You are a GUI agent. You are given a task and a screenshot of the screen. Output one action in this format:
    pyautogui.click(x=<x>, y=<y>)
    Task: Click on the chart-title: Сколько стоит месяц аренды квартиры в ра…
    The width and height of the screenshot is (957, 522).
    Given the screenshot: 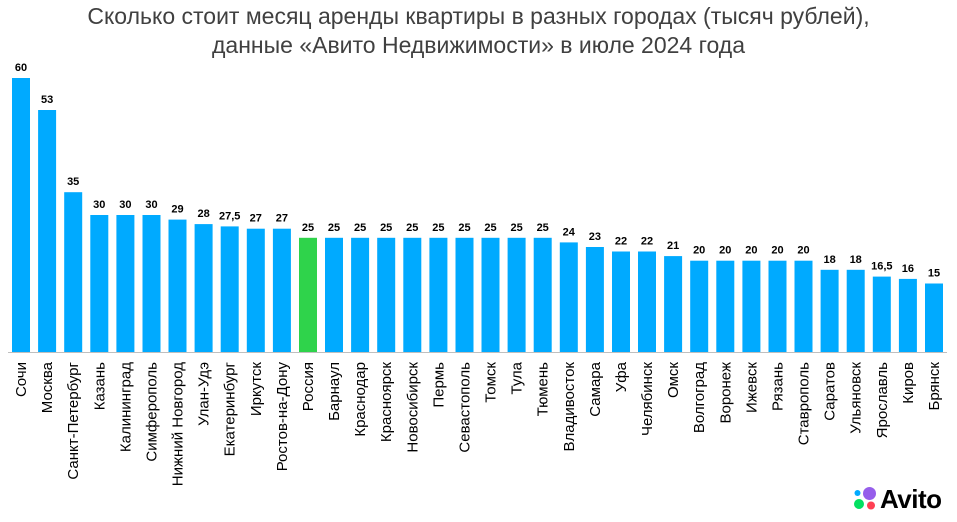 What is the action you would take?
    pyautogui.click(x=478, y=31)
    